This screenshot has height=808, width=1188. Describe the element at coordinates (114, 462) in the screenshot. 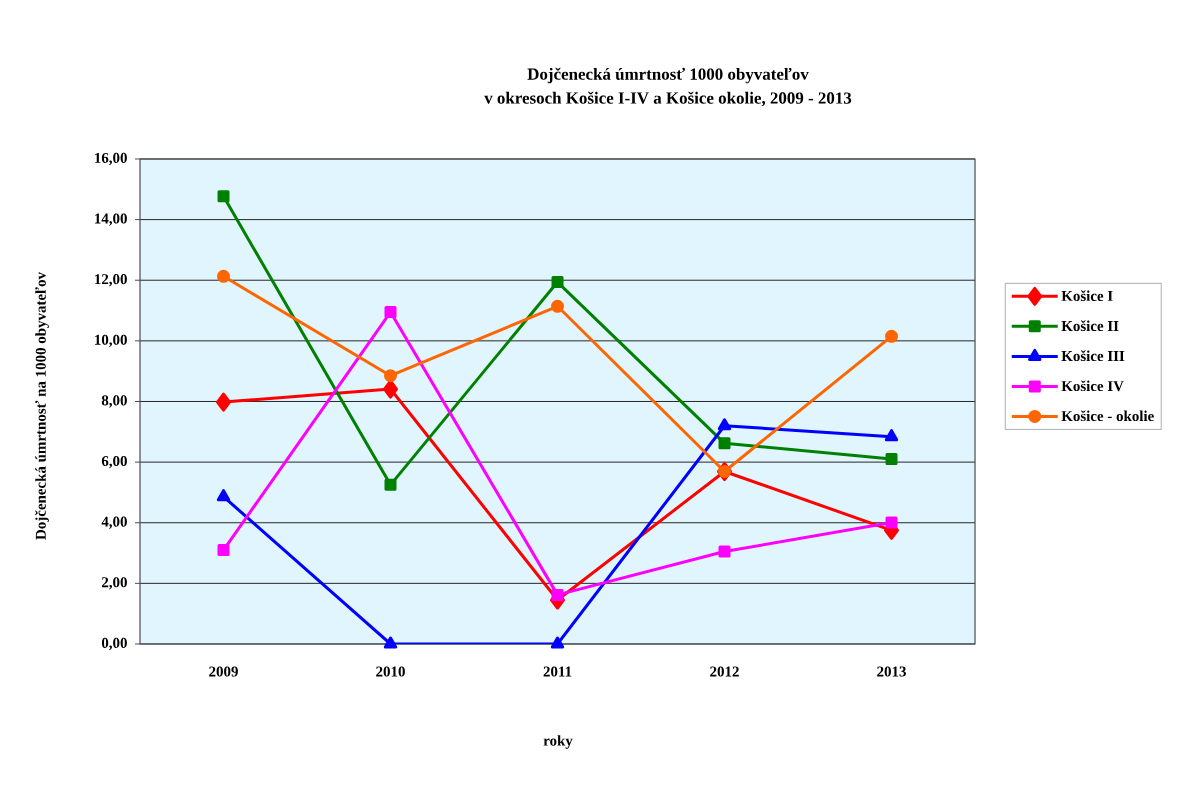

I see `y-tick-label: 6,00` at that location.